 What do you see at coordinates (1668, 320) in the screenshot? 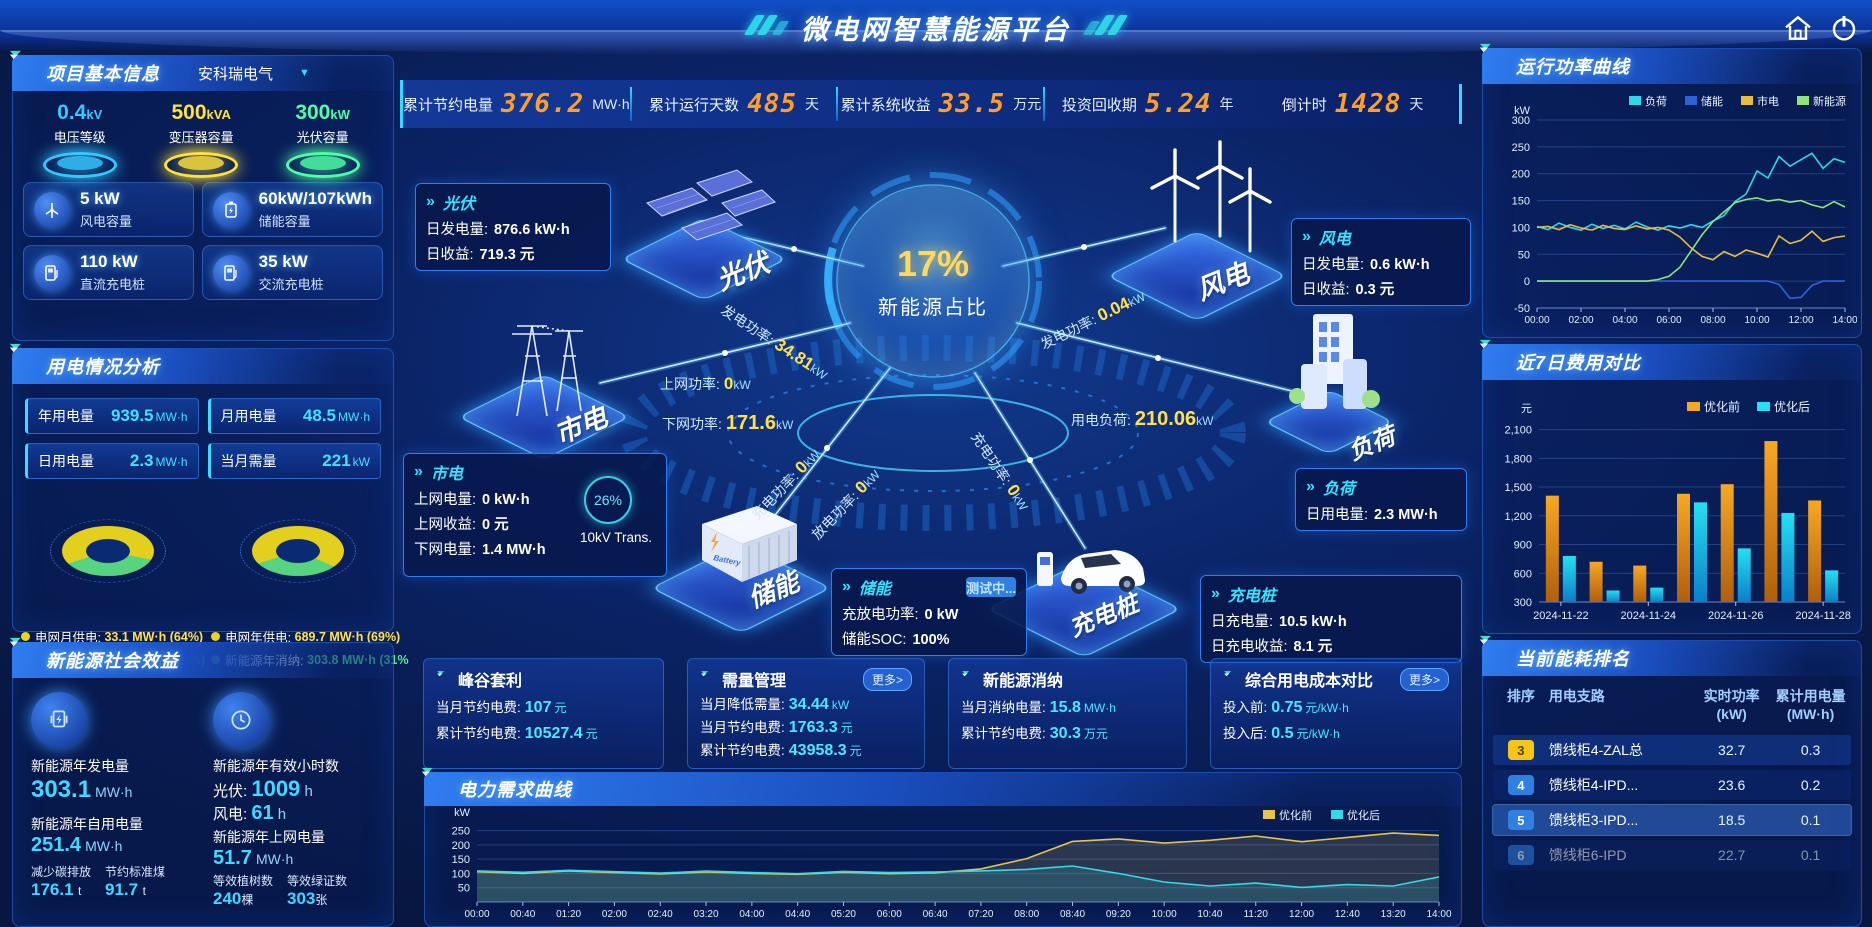
I see `svg-text: 06:00` at bounding box center [1668, 320].